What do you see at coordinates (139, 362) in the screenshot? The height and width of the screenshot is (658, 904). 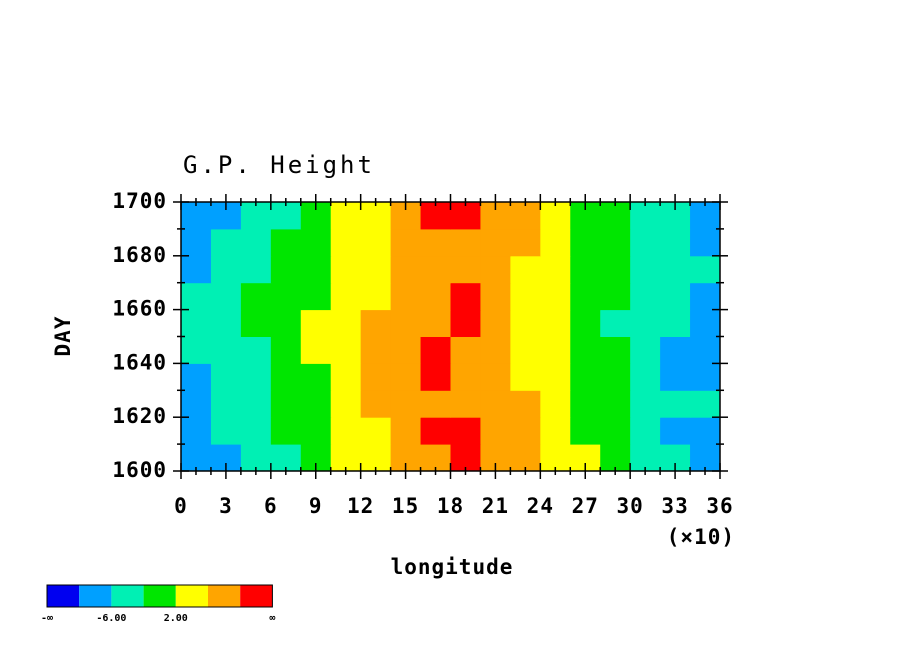 I see `y-tick-label: 1640` at bounding box center [139, 362].